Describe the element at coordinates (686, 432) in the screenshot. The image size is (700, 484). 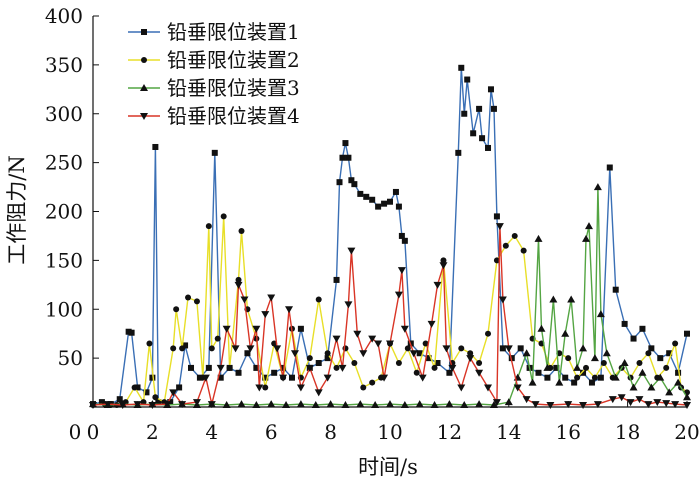
I see `x-tick-label: 20` at that location.